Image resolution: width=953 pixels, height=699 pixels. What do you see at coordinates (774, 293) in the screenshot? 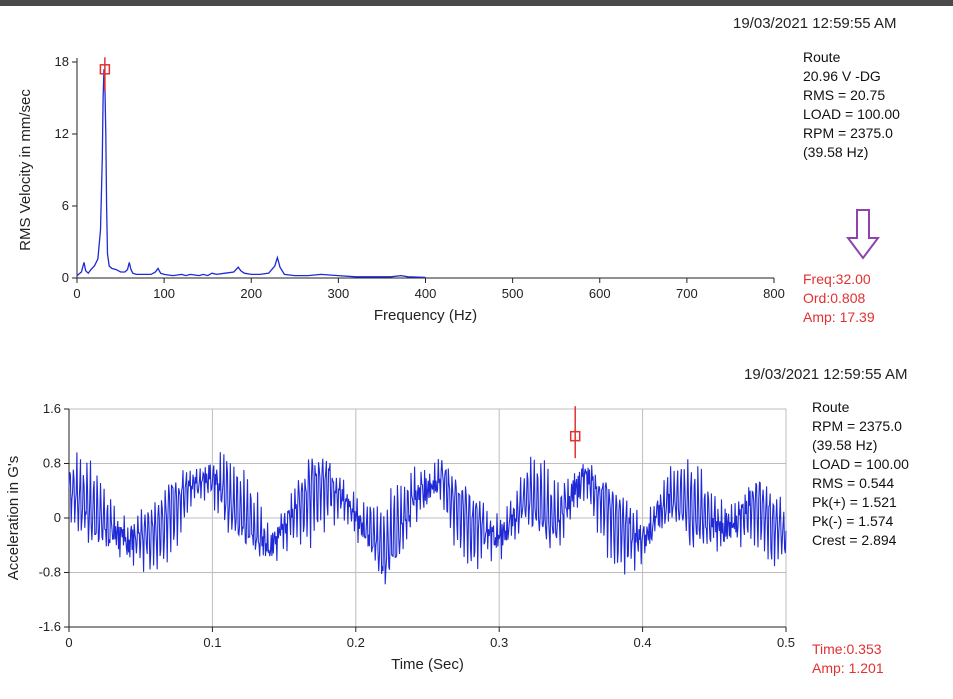
I see `x-tick-label: 800` at bounding box center [774, 293].